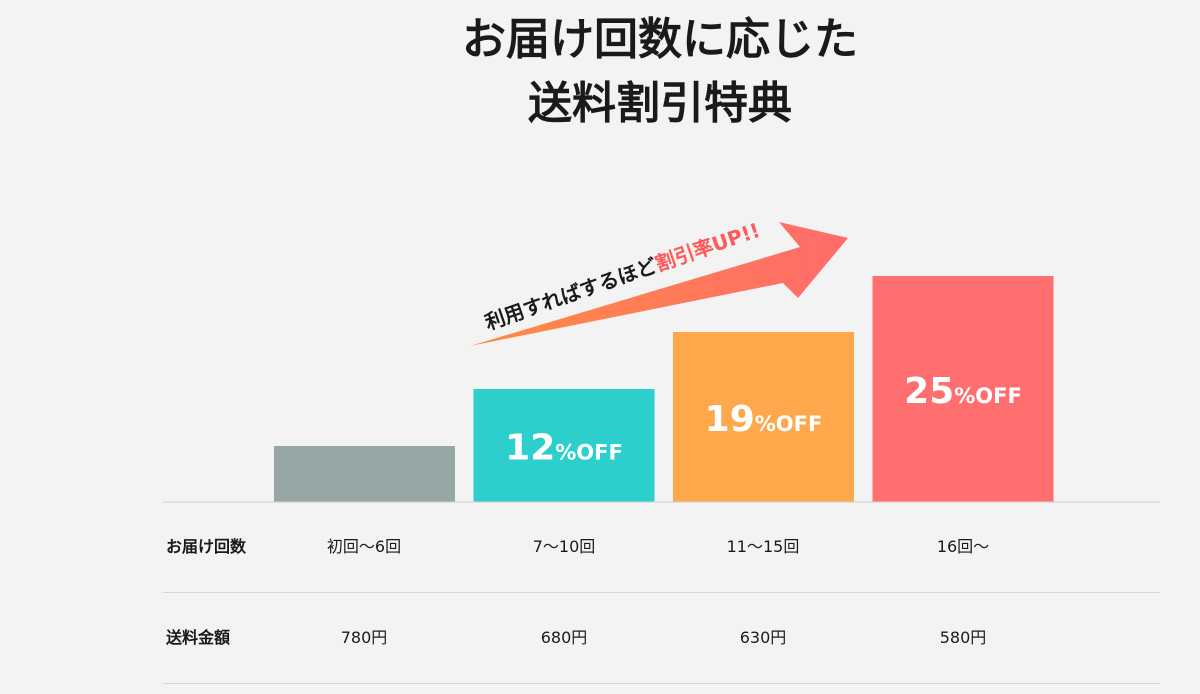  What do you see at coordinates (661, 547) in the screenshot?
I see `table-row-delivery-count: お届け回数 初回〜6回 7〜10回 11〜15回 16回〜` at bounding box center [661, 547].